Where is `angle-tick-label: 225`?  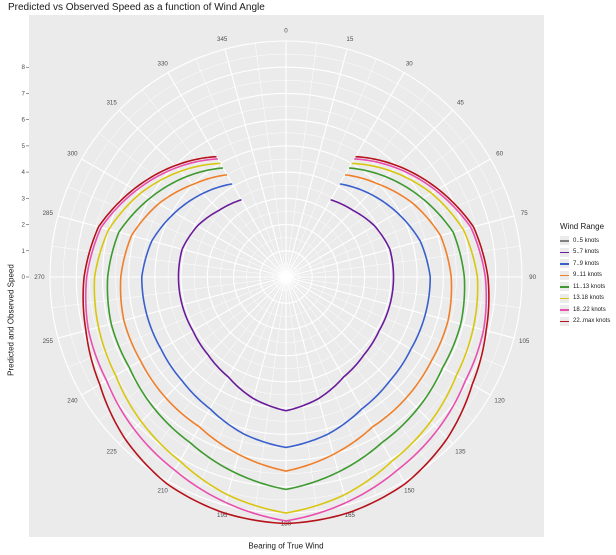
angle-tick-label: 225 is located at coordinates (111, 451).